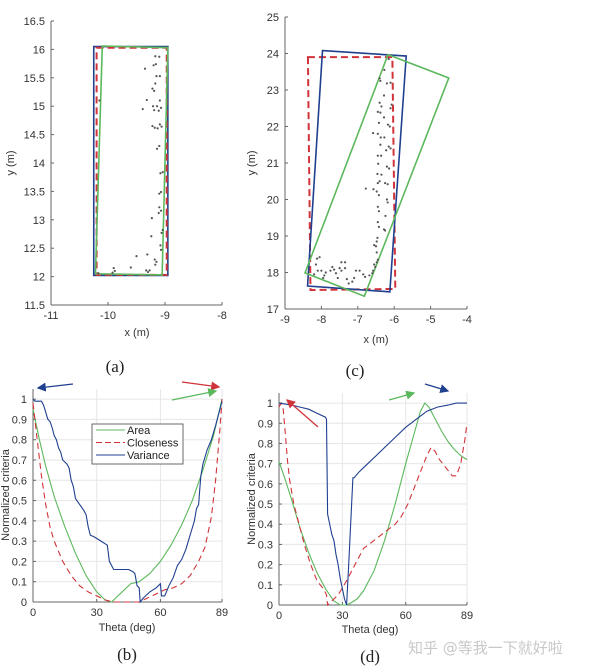 Image resolution: width=600 pixels, height=672 pixels. What do you see at coordinates (50, 316) in the screenshot?
I see `x-tick-label: -11` at bounding box center [50, 316].